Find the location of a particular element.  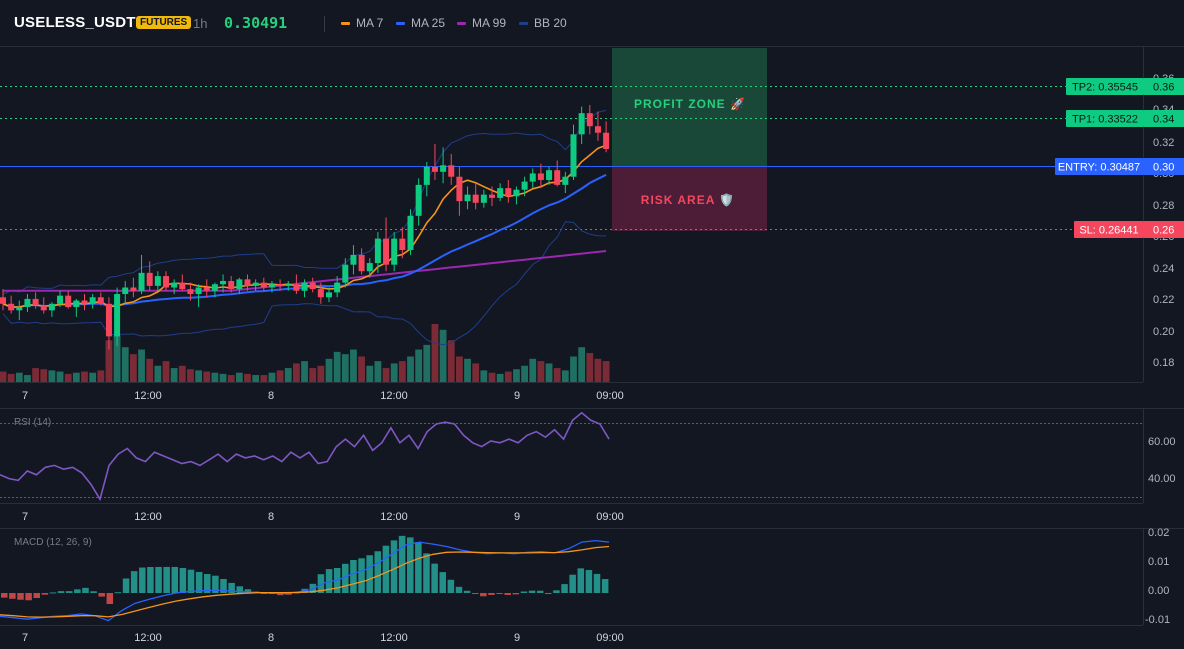

last-price: 0.30491 is located at coordinates (256, 23).